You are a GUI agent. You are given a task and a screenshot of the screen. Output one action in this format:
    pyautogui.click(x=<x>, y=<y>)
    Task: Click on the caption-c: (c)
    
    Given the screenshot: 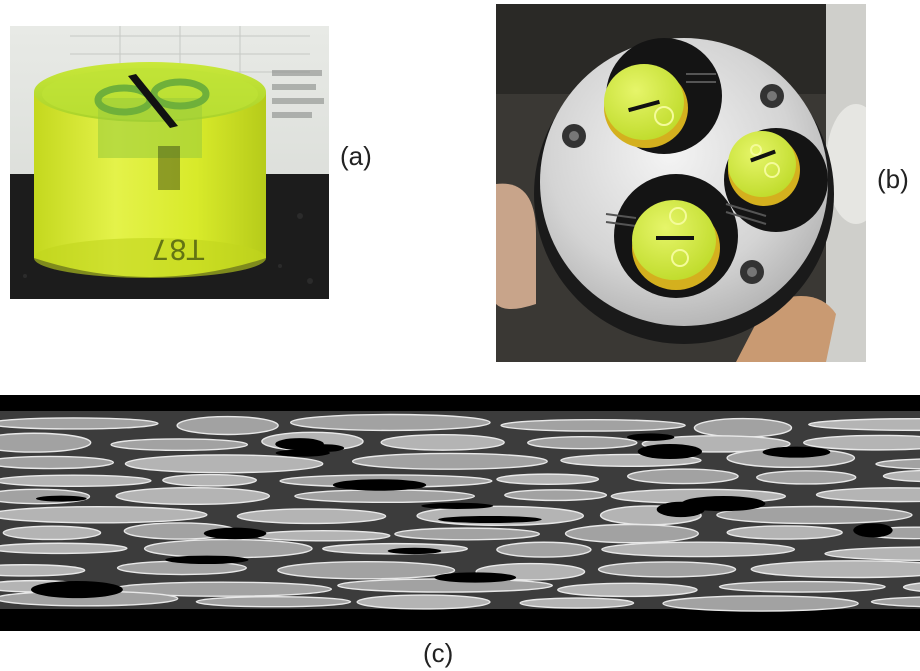 What is the action you would take?
    pyautogui.click(x=438, y=653)
    